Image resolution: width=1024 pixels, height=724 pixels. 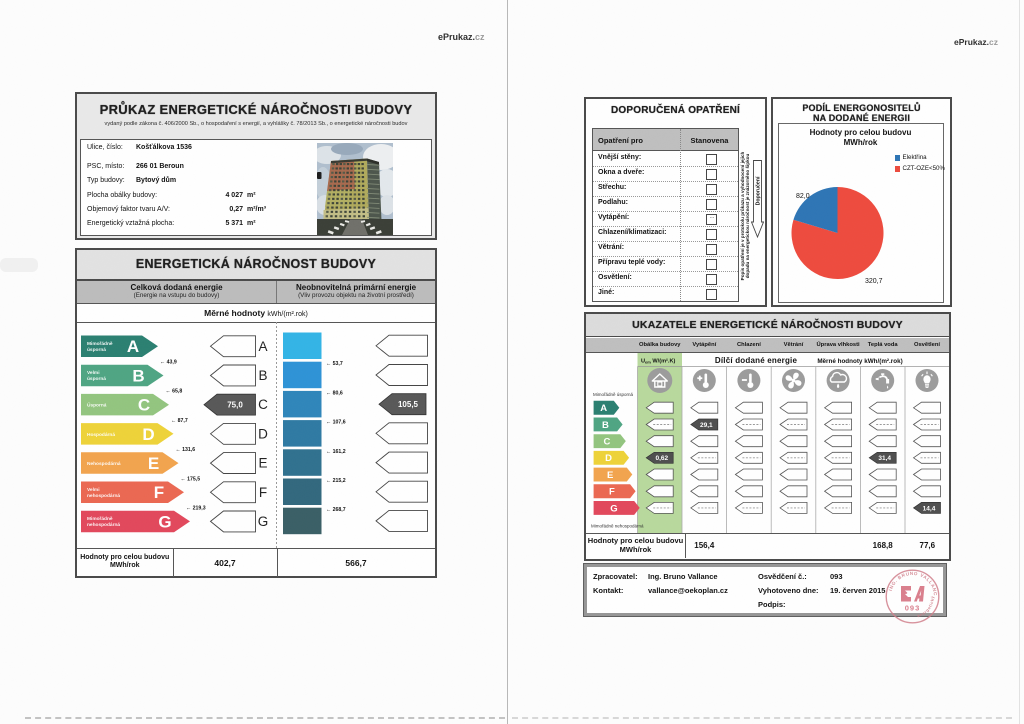 I want to click on svg-text: 82,0, so click(x=803, y=196).